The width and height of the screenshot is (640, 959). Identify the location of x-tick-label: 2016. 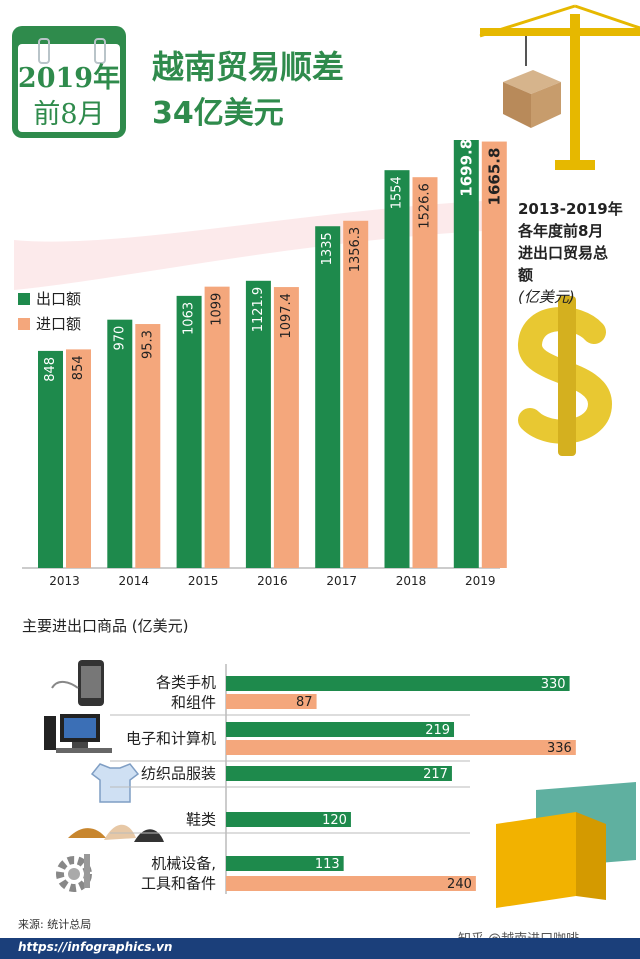
(272, 581).